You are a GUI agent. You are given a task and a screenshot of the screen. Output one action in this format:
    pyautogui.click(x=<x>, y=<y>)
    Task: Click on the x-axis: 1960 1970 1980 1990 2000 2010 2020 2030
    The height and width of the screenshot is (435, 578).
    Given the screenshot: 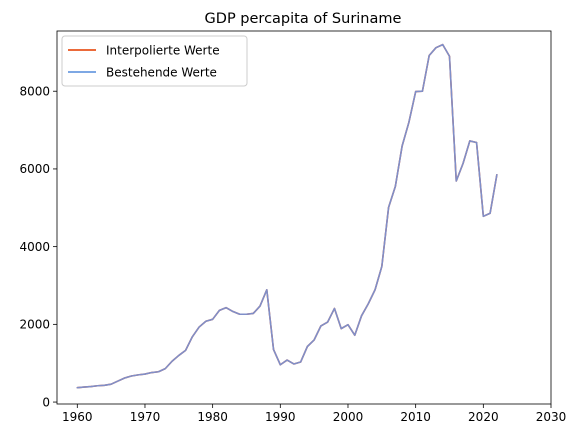 What is the action you would take?
    pyautogui.click(x=314, y=414)
    